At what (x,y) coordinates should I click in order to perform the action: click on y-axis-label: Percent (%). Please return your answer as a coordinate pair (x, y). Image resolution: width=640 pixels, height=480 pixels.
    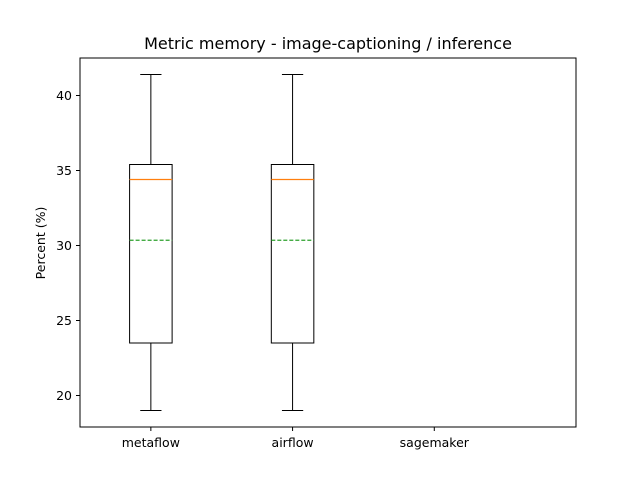
    Looking at the image, I should click on (40, 243).